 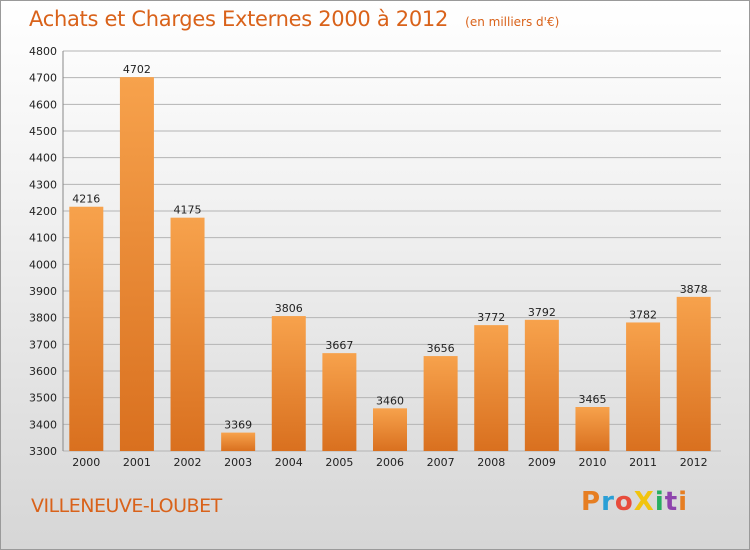 I want to click on x-tick-label: 2008, so click(x=491, y=462).